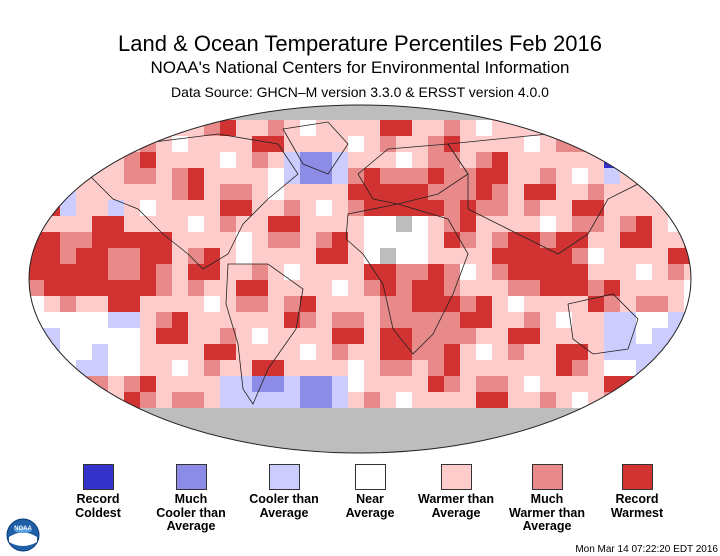  What do you see at coordinates (370, 506) in the screenshot?
I see `legend-label-near: Near Average` at bounding box center [370, 506].